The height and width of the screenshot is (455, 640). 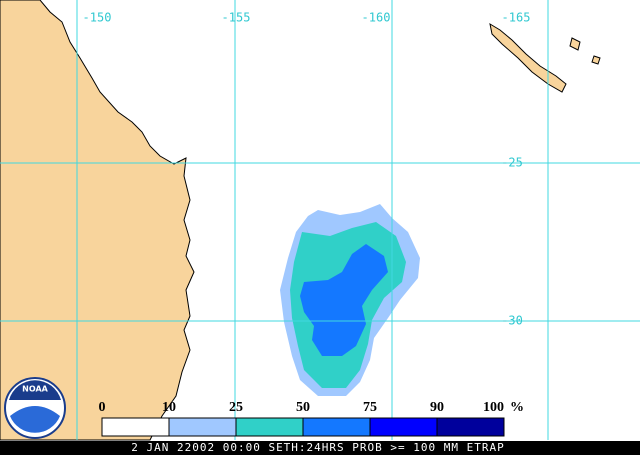 I want to click on legend-unit: %, so click(x=517, y=407).